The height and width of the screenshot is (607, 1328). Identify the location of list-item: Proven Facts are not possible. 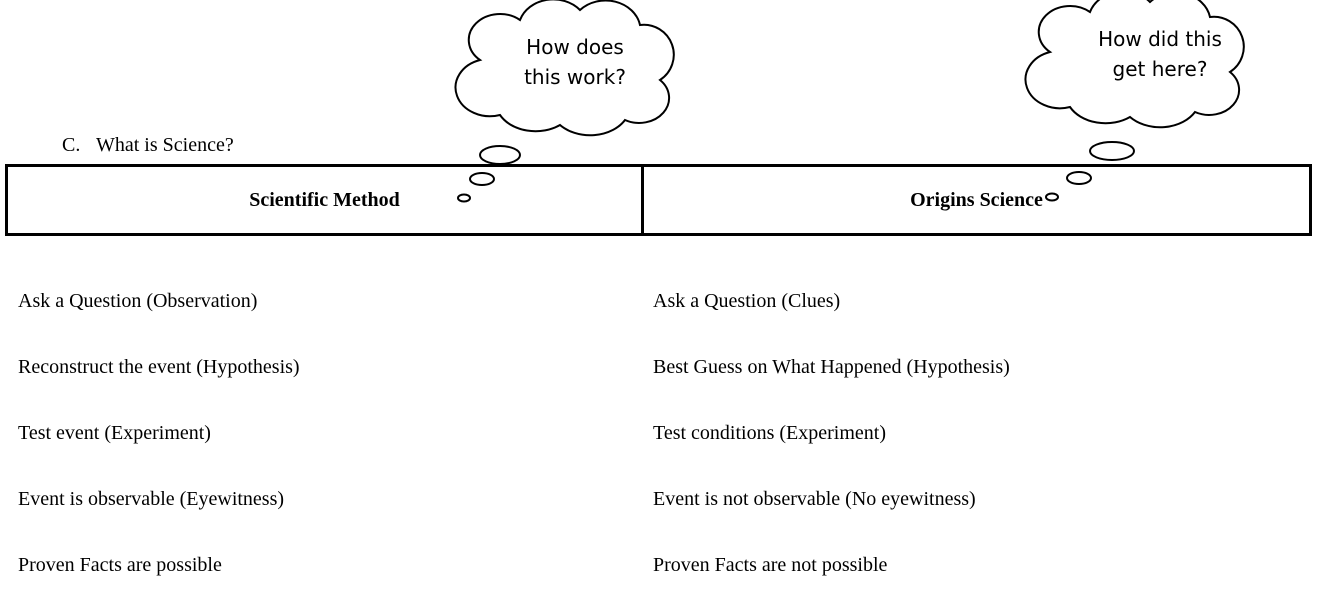
(770, 565).